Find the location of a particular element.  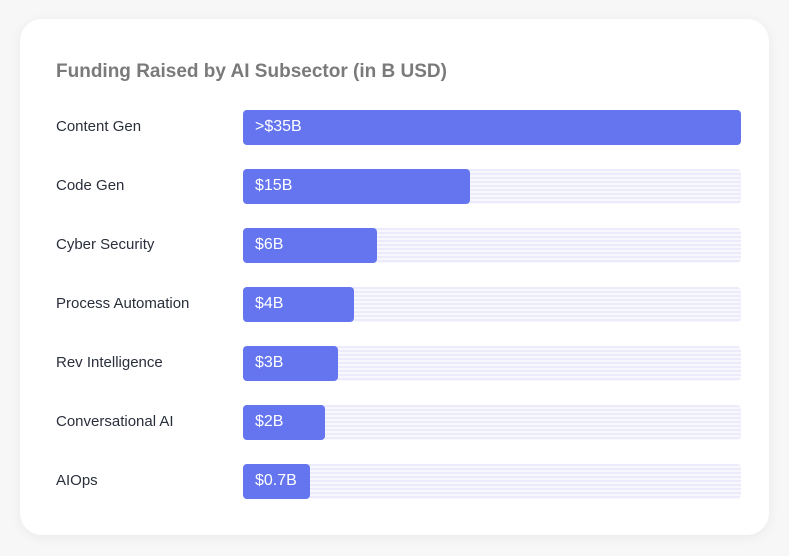

bar-track: $2B is located at coordinates (492, 422).